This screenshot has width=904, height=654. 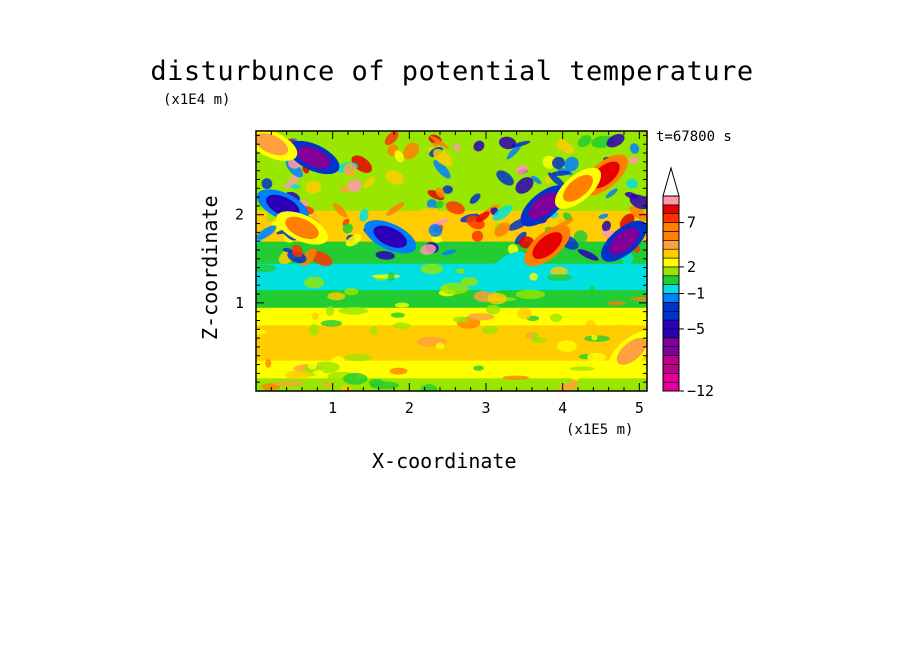 I want to click on colorbar-label: −1, so click(x=696, y=294).